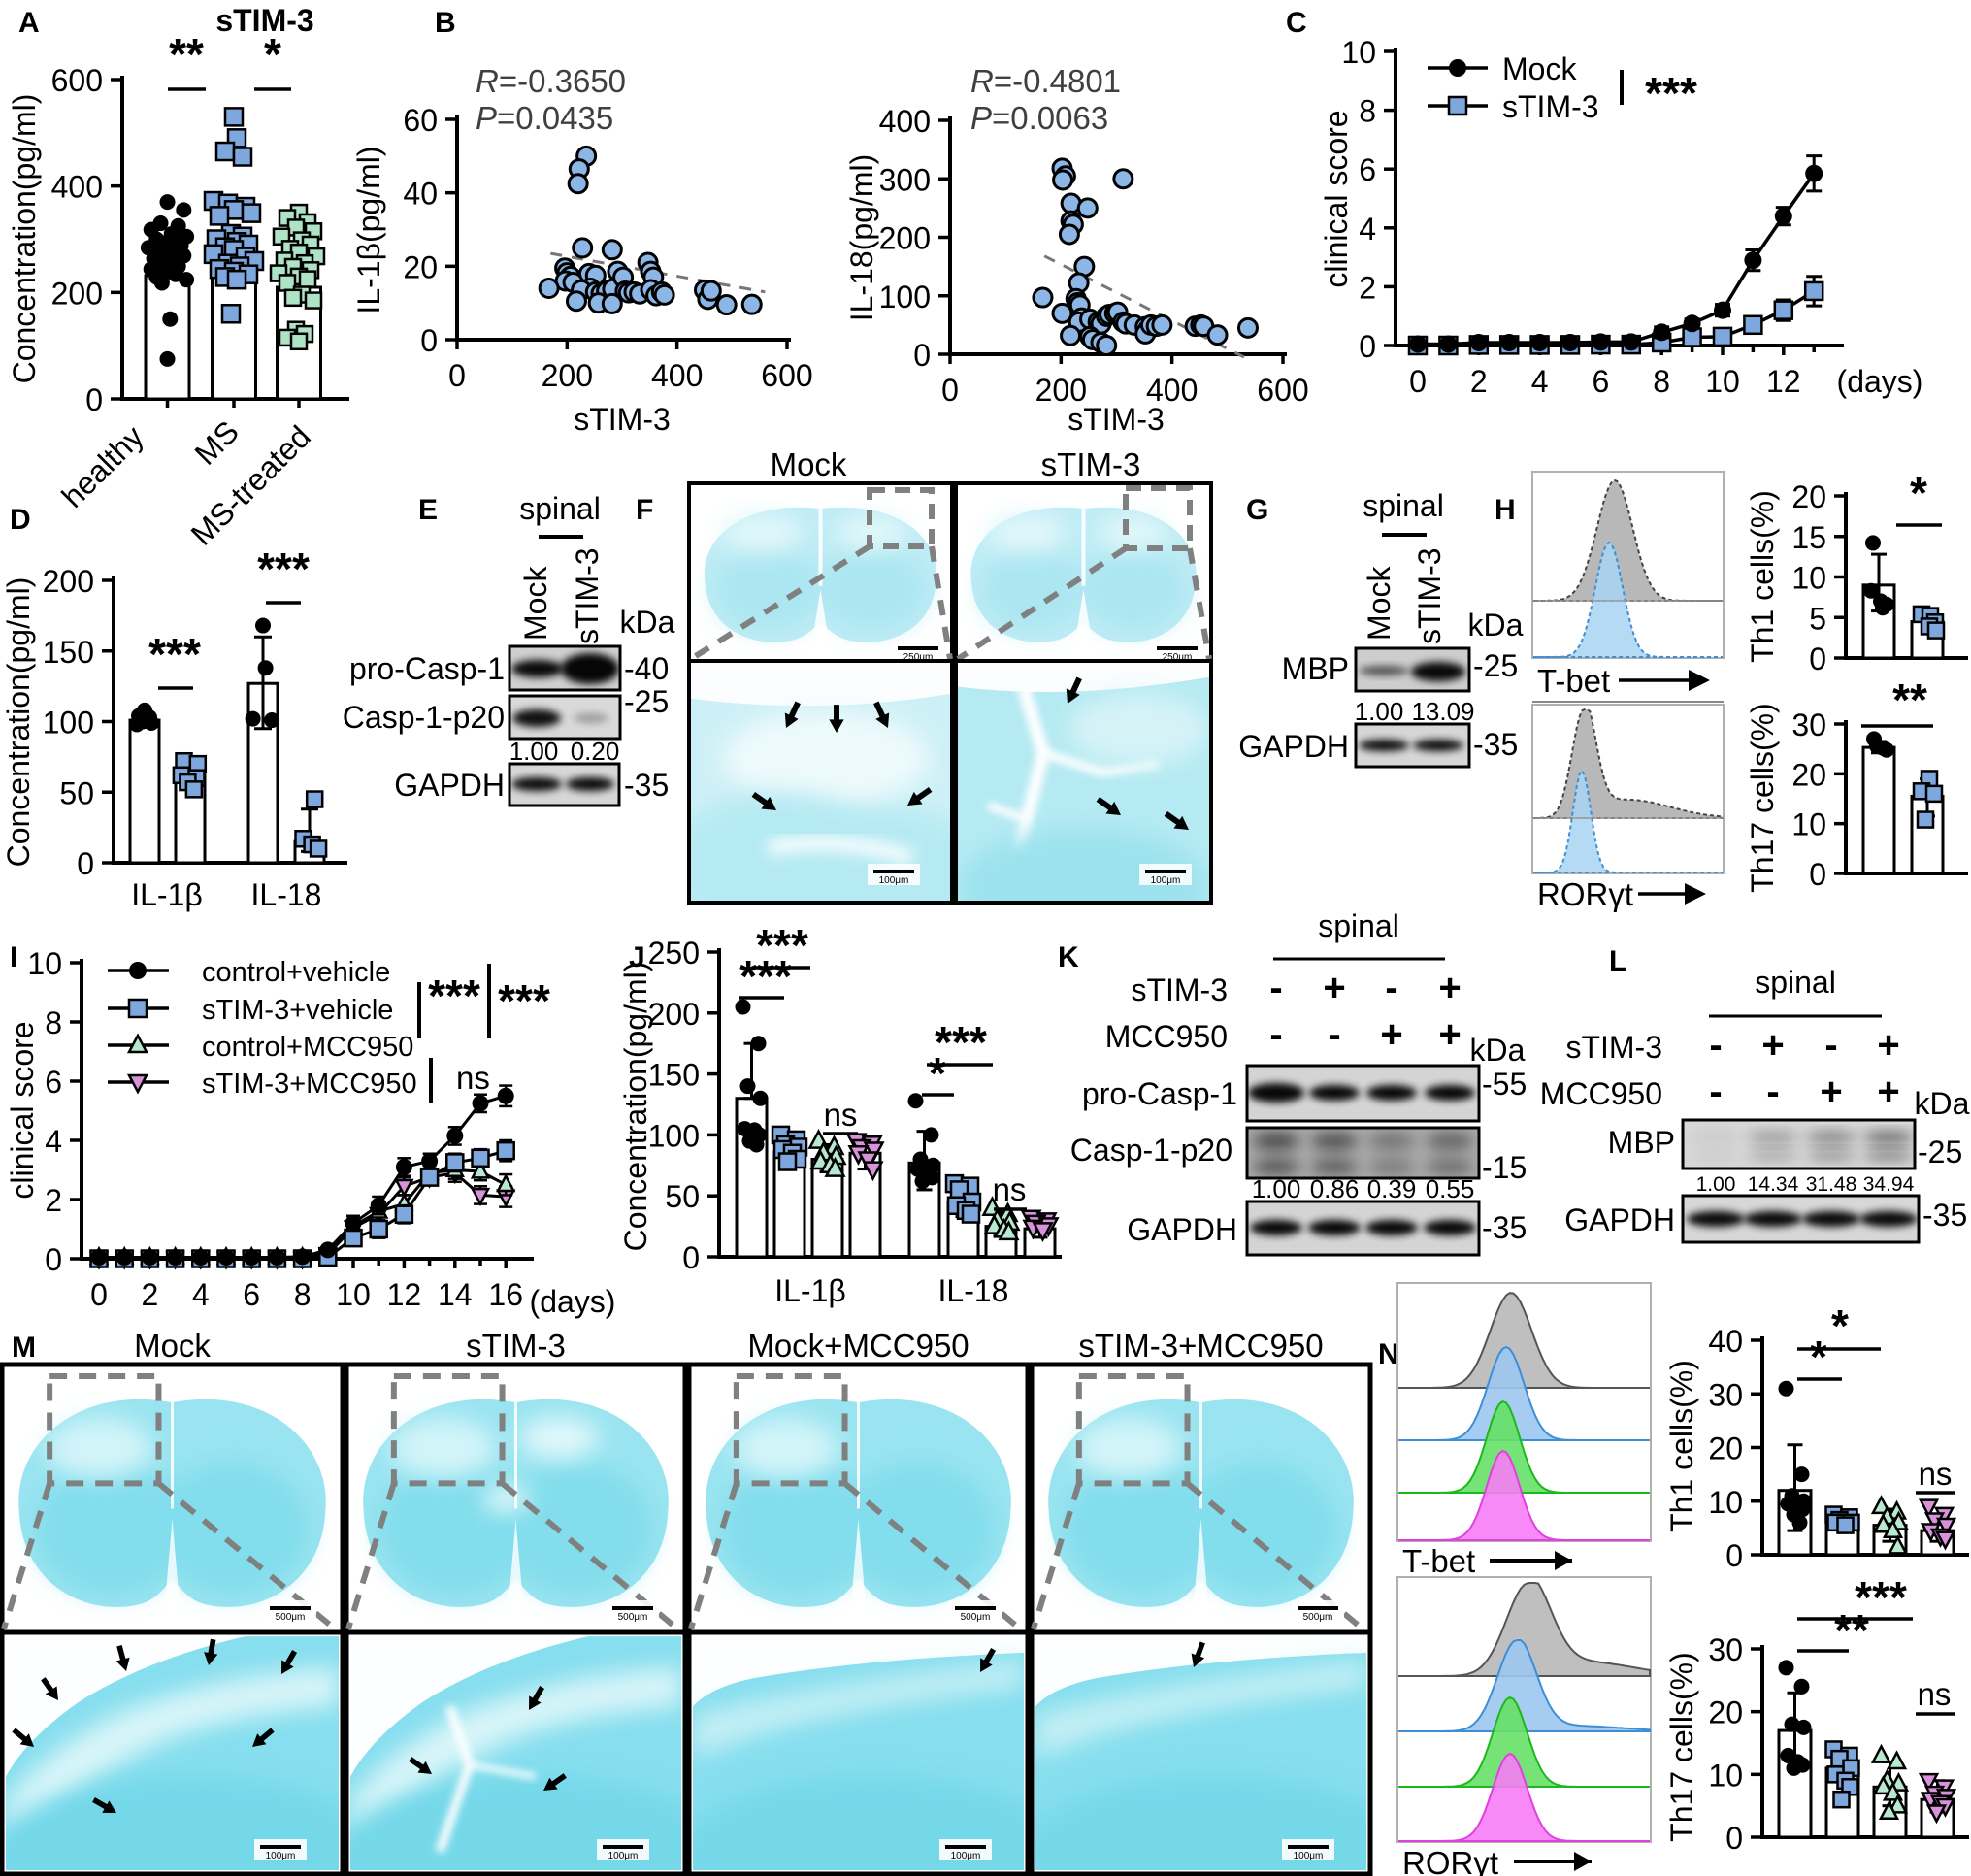 The width and height of the screenshot is (1971, 1876). What do you see at coordinates (1889, 1184) in the screenshot?
I see `svg-text: 34.94` at bounding box center [1889, 1184].